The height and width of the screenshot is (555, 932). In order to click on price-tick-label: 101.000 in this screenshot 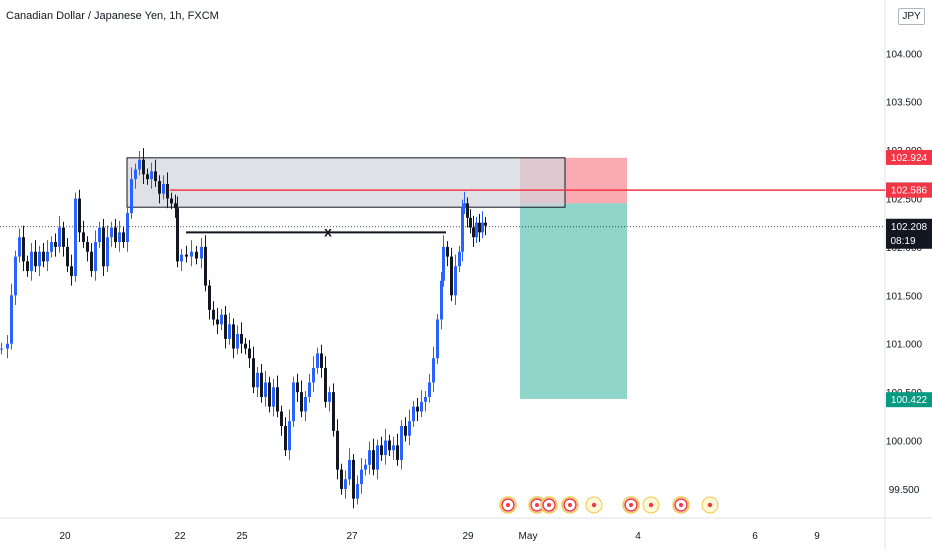, I will do `click(904, 345)`.